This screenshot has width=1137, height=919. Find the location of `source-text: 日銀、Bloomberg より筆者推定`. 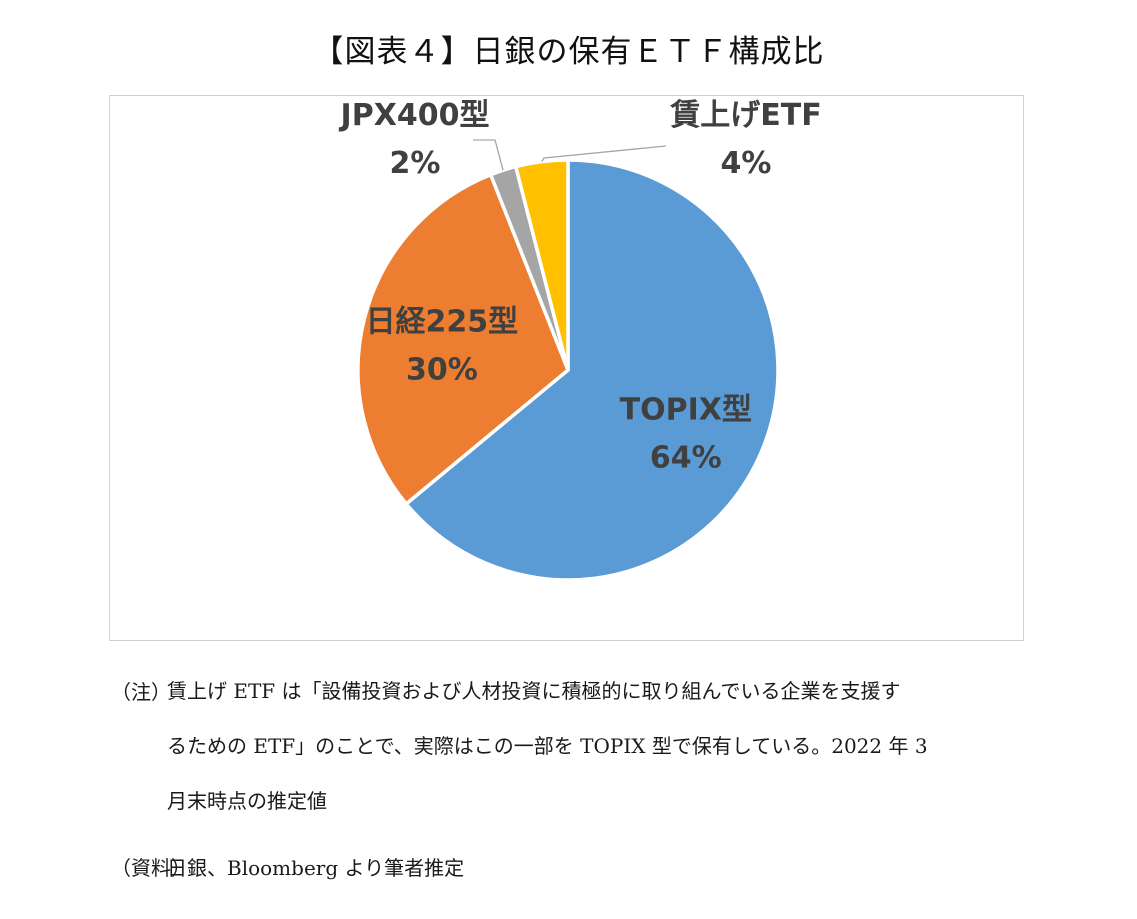

source-text: 日銀、Bloomberg より筆者推定 is located at coordinates (316, 868).